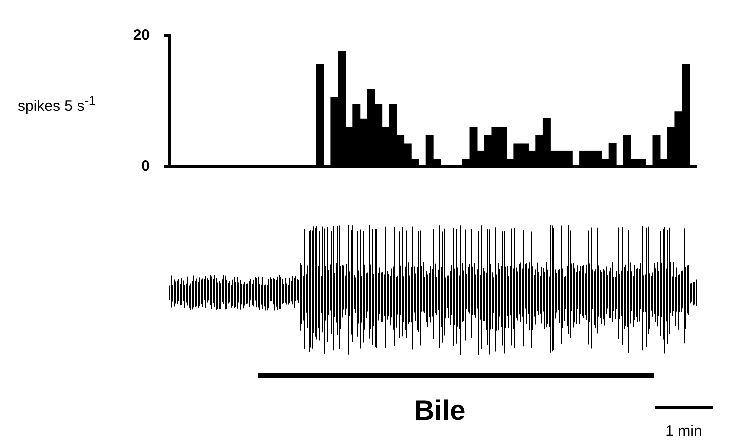 Image resolution: width=741 pixels, height=447 pixels. What do you see at coordinates (146, 167) in the screenshot?
I see `y-tick-label: 0` at bounding box center [146, 167].